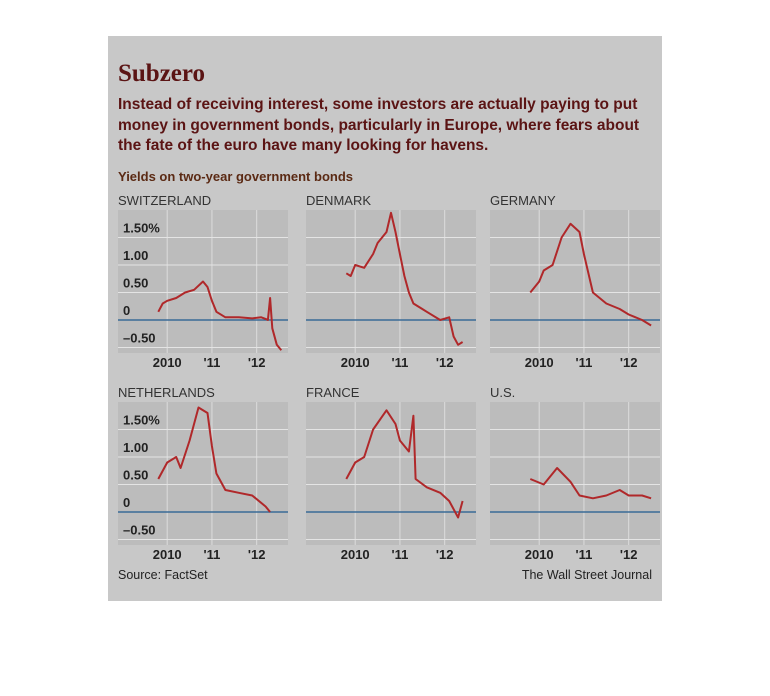 Image resolution: width=770 pixels, height=696 pixels. What do you see at coordinates (586, 575) in the screenshot?
I see `credit: The Wall Street Journal` at bounding box center [586, 575].